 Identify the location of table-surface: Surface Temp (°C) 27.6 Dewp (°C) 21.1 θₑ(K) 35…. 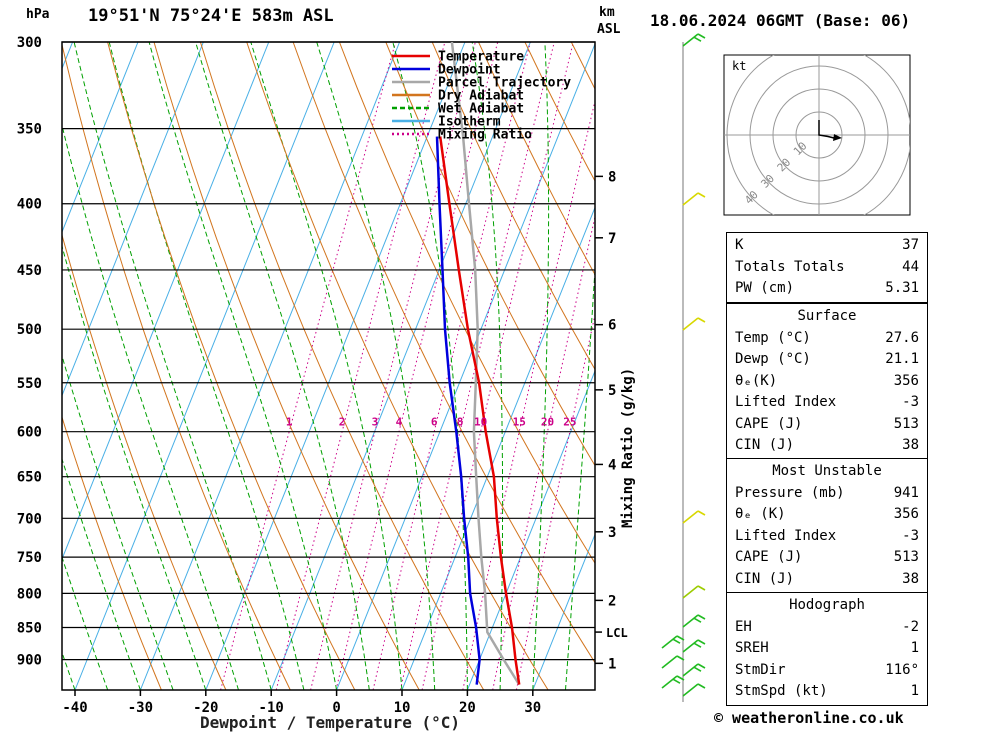
(827, 381).